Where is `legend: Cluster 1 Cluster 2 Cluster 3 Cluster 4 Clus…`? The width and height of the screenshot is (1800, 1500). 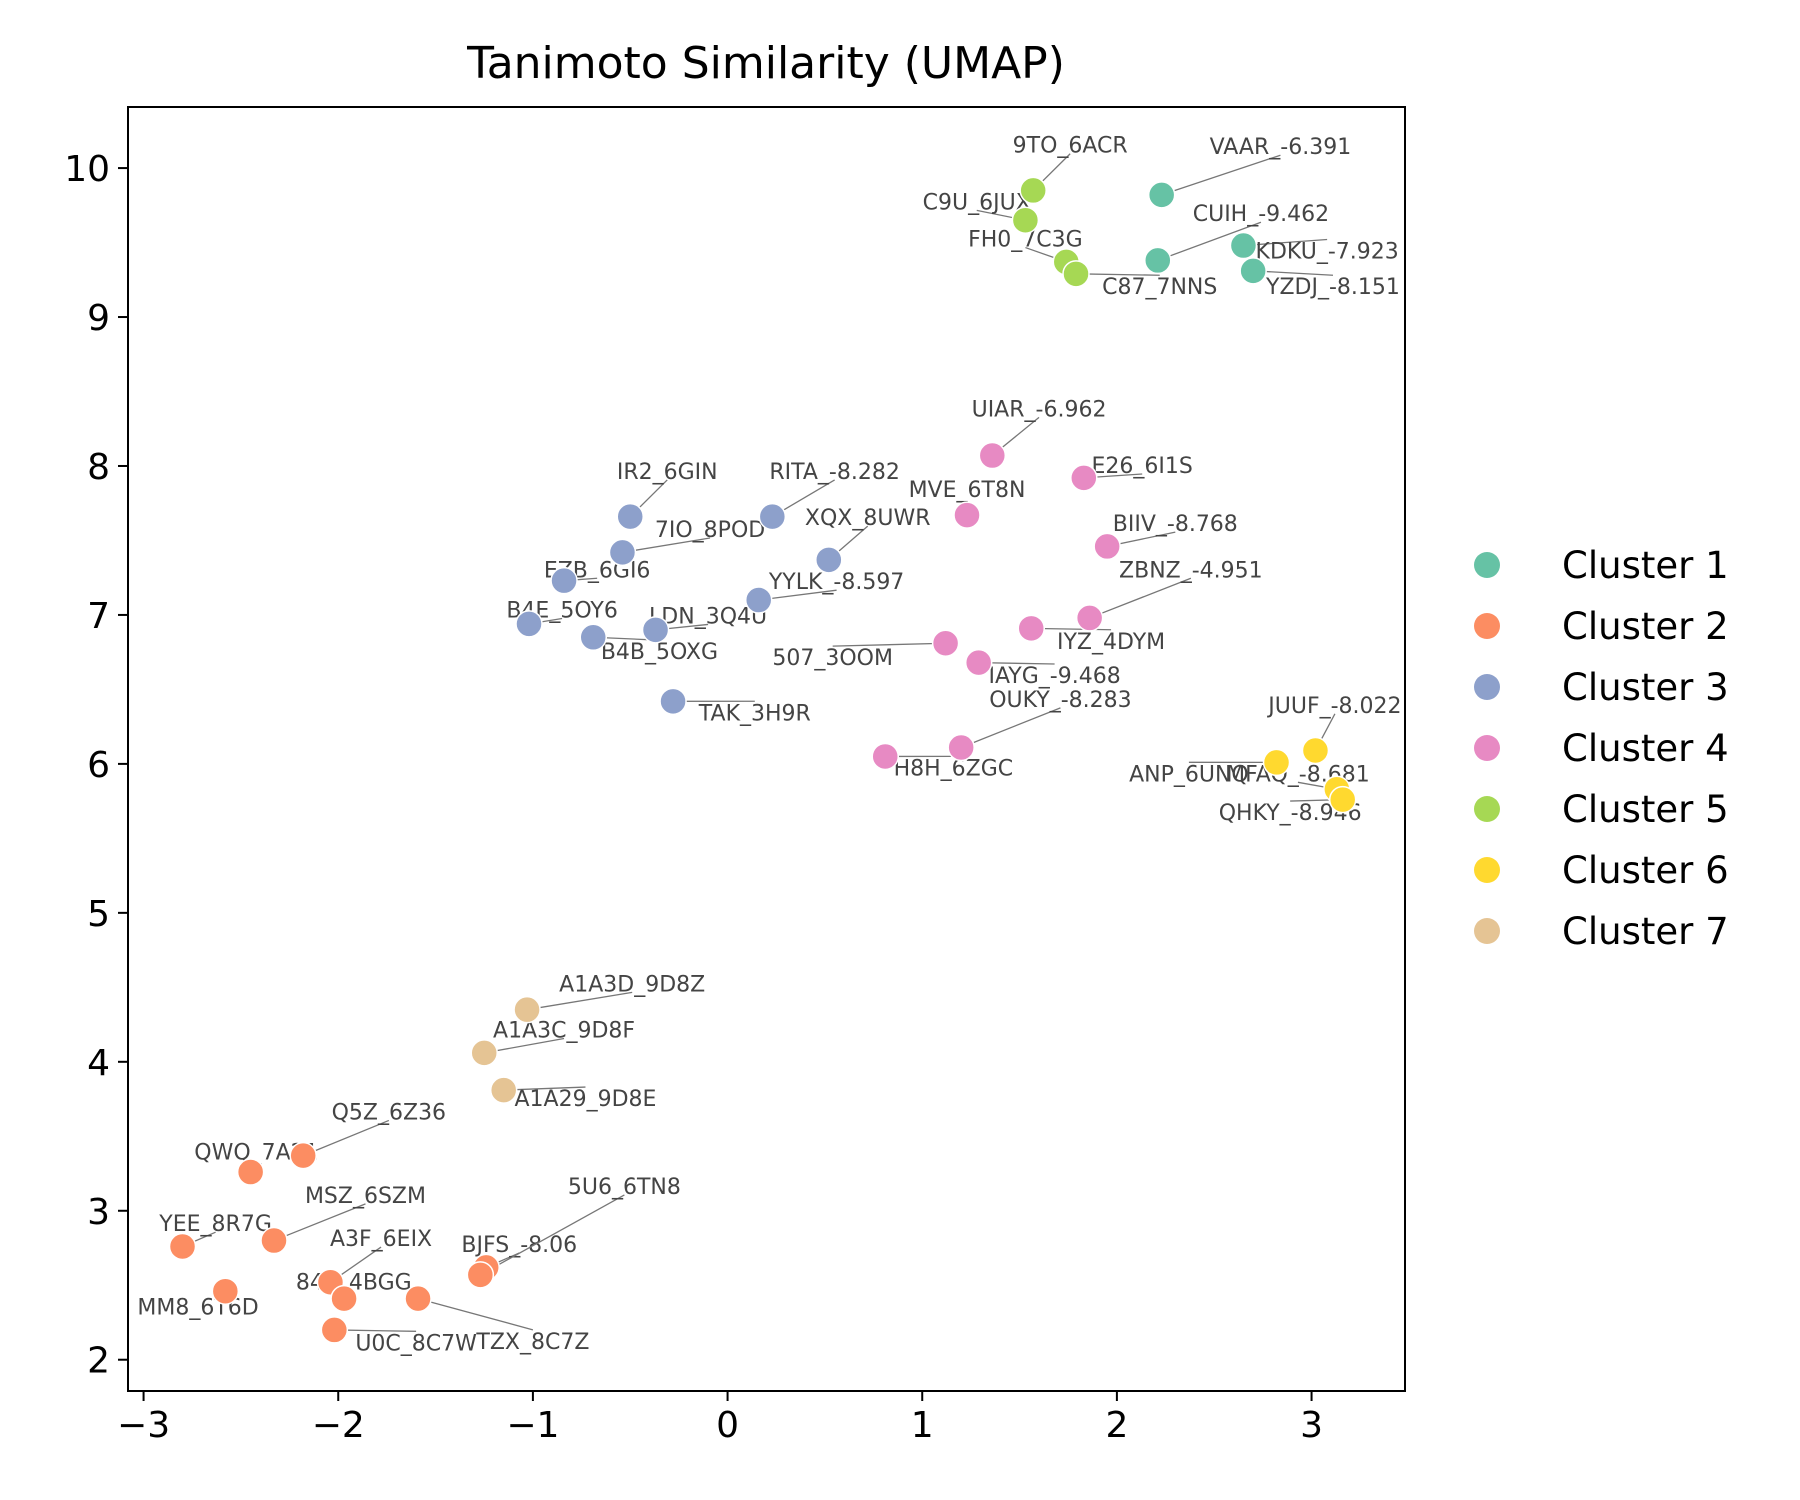
legend: Cluster 1 Cluster 2 Cluster 3 Cluster 4 Clus… is located at coordinates (1601, 748).